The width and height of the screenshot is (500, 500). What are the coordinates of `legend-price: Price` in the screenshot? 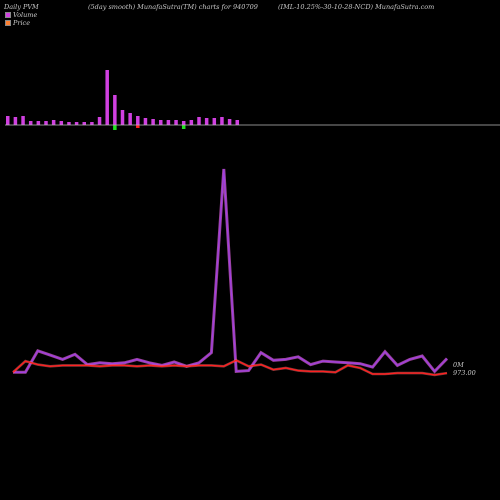 It's located at (17, 23).